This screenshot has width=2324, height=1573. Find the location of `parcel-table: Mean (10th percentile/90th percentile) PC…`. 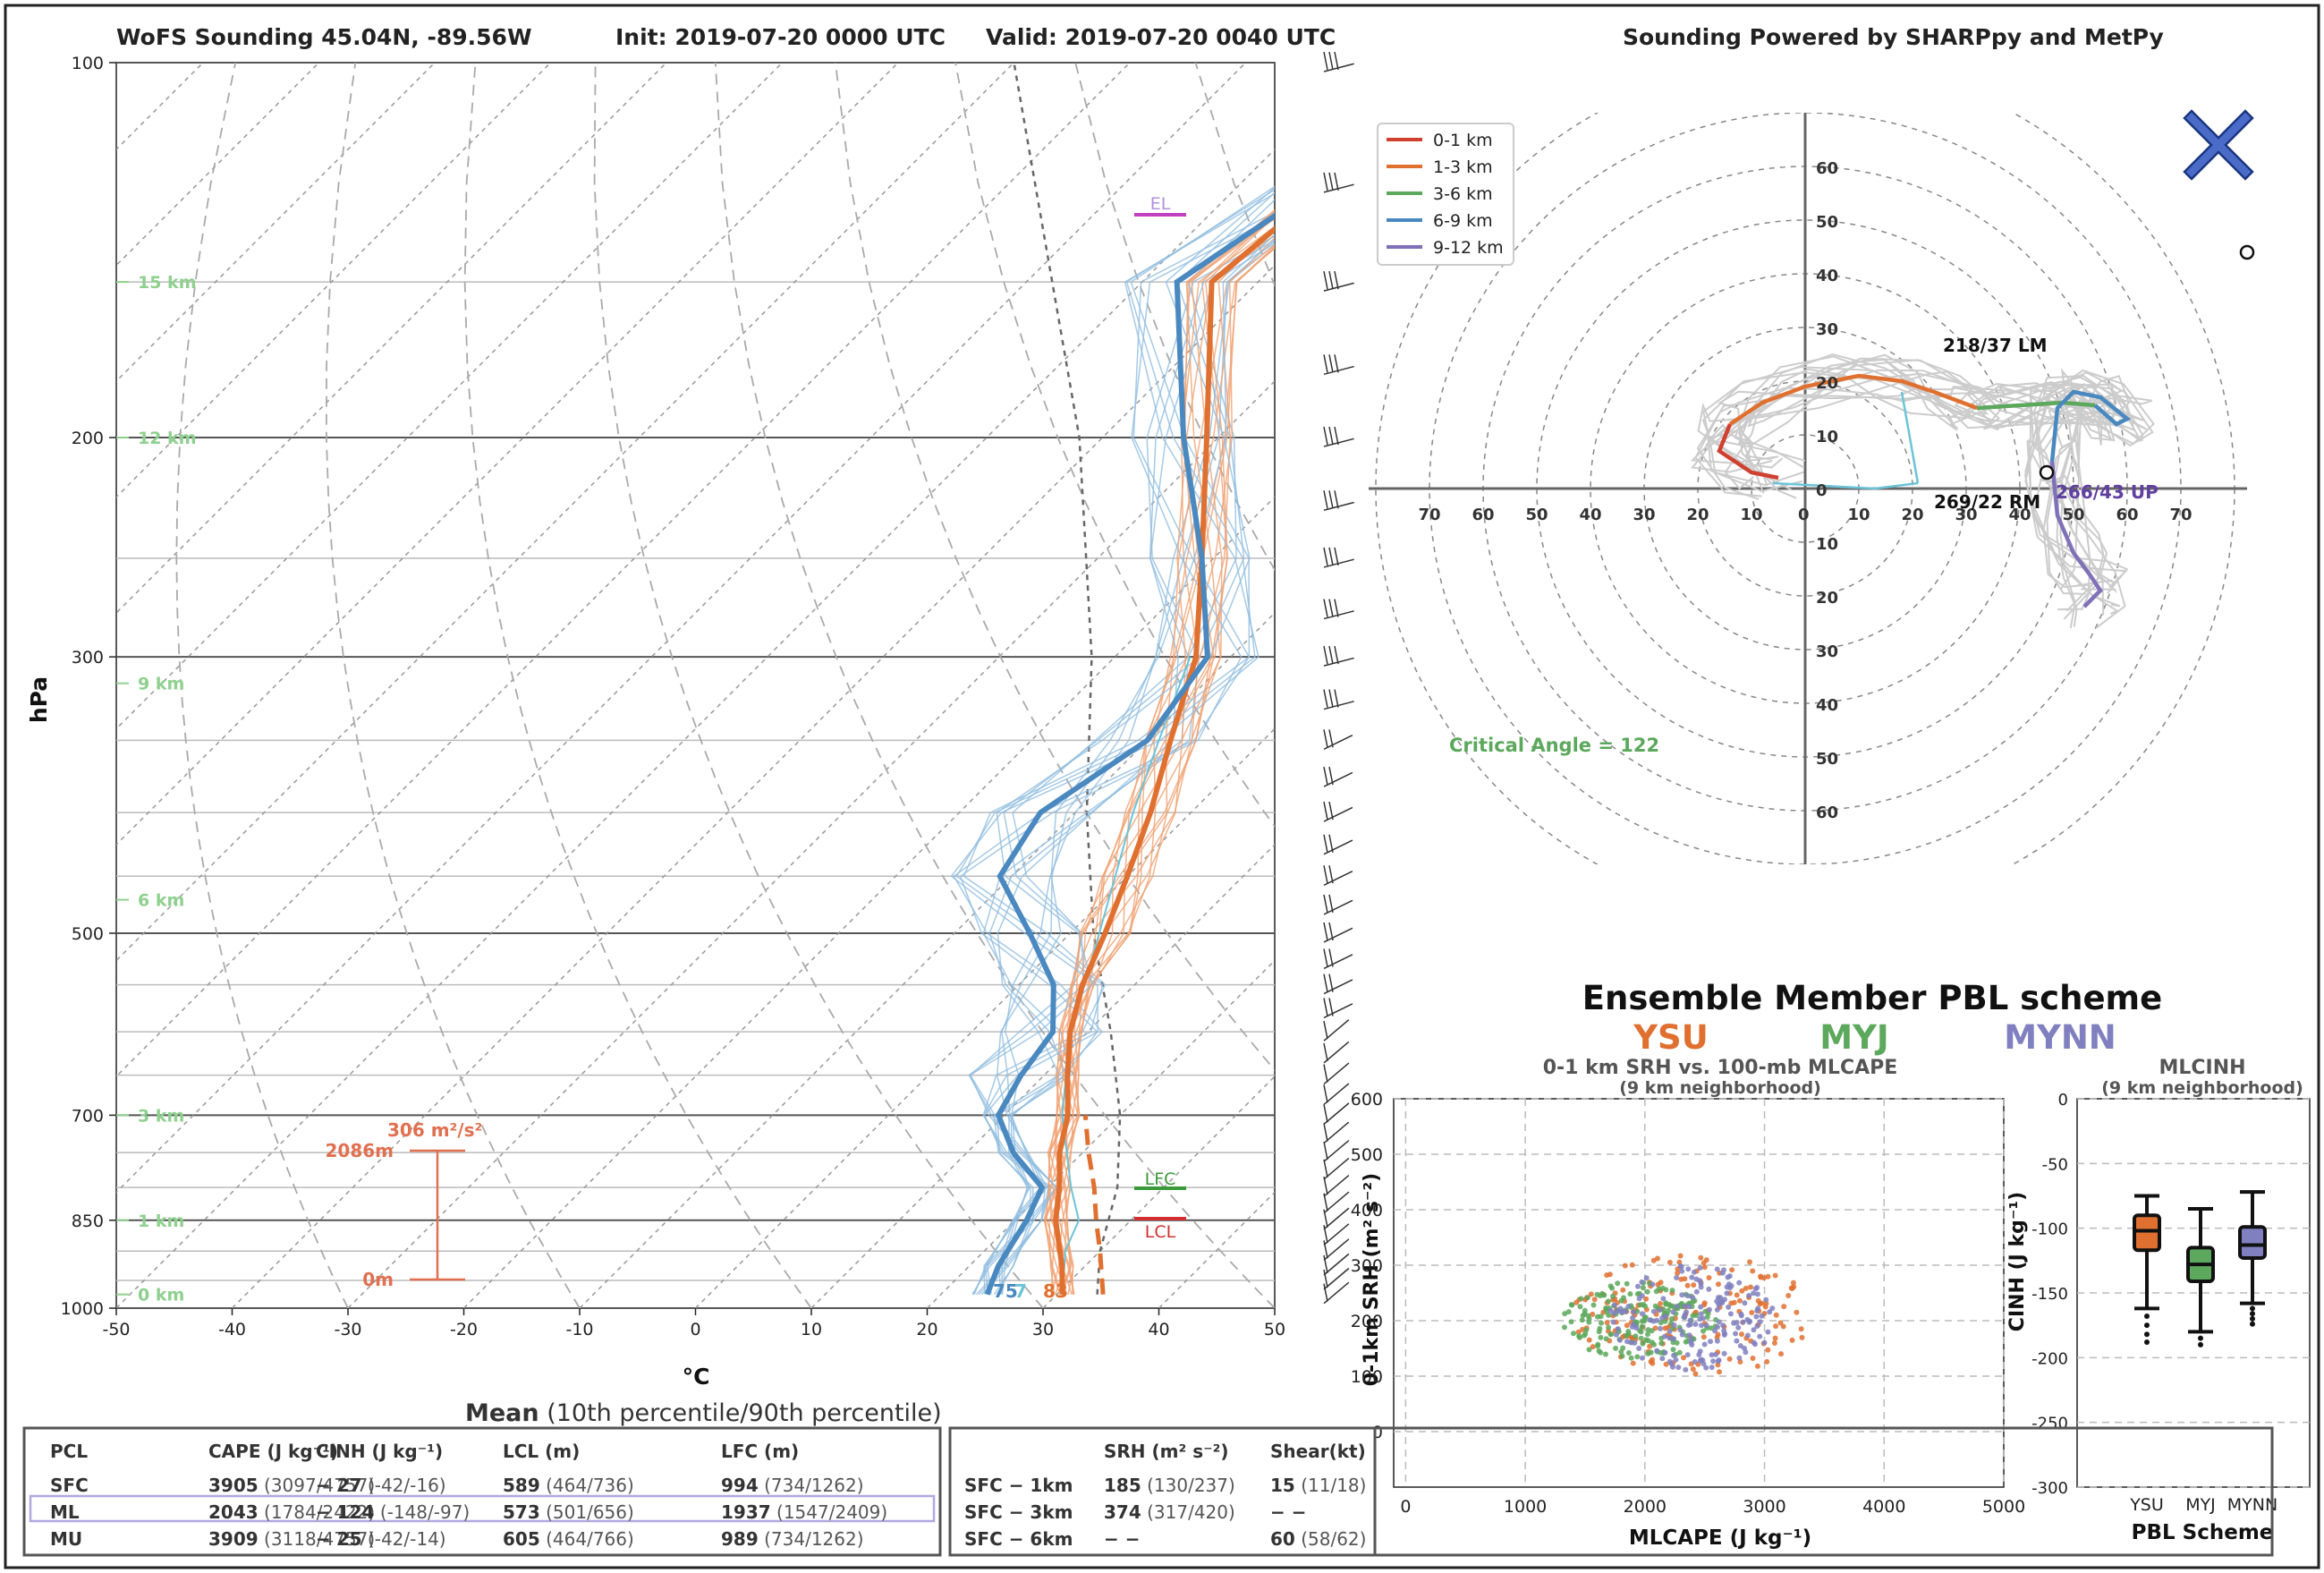

parcel-table: Mean (10th percentile/90th percentile) PC… is located at coordinates (1148, 1478).